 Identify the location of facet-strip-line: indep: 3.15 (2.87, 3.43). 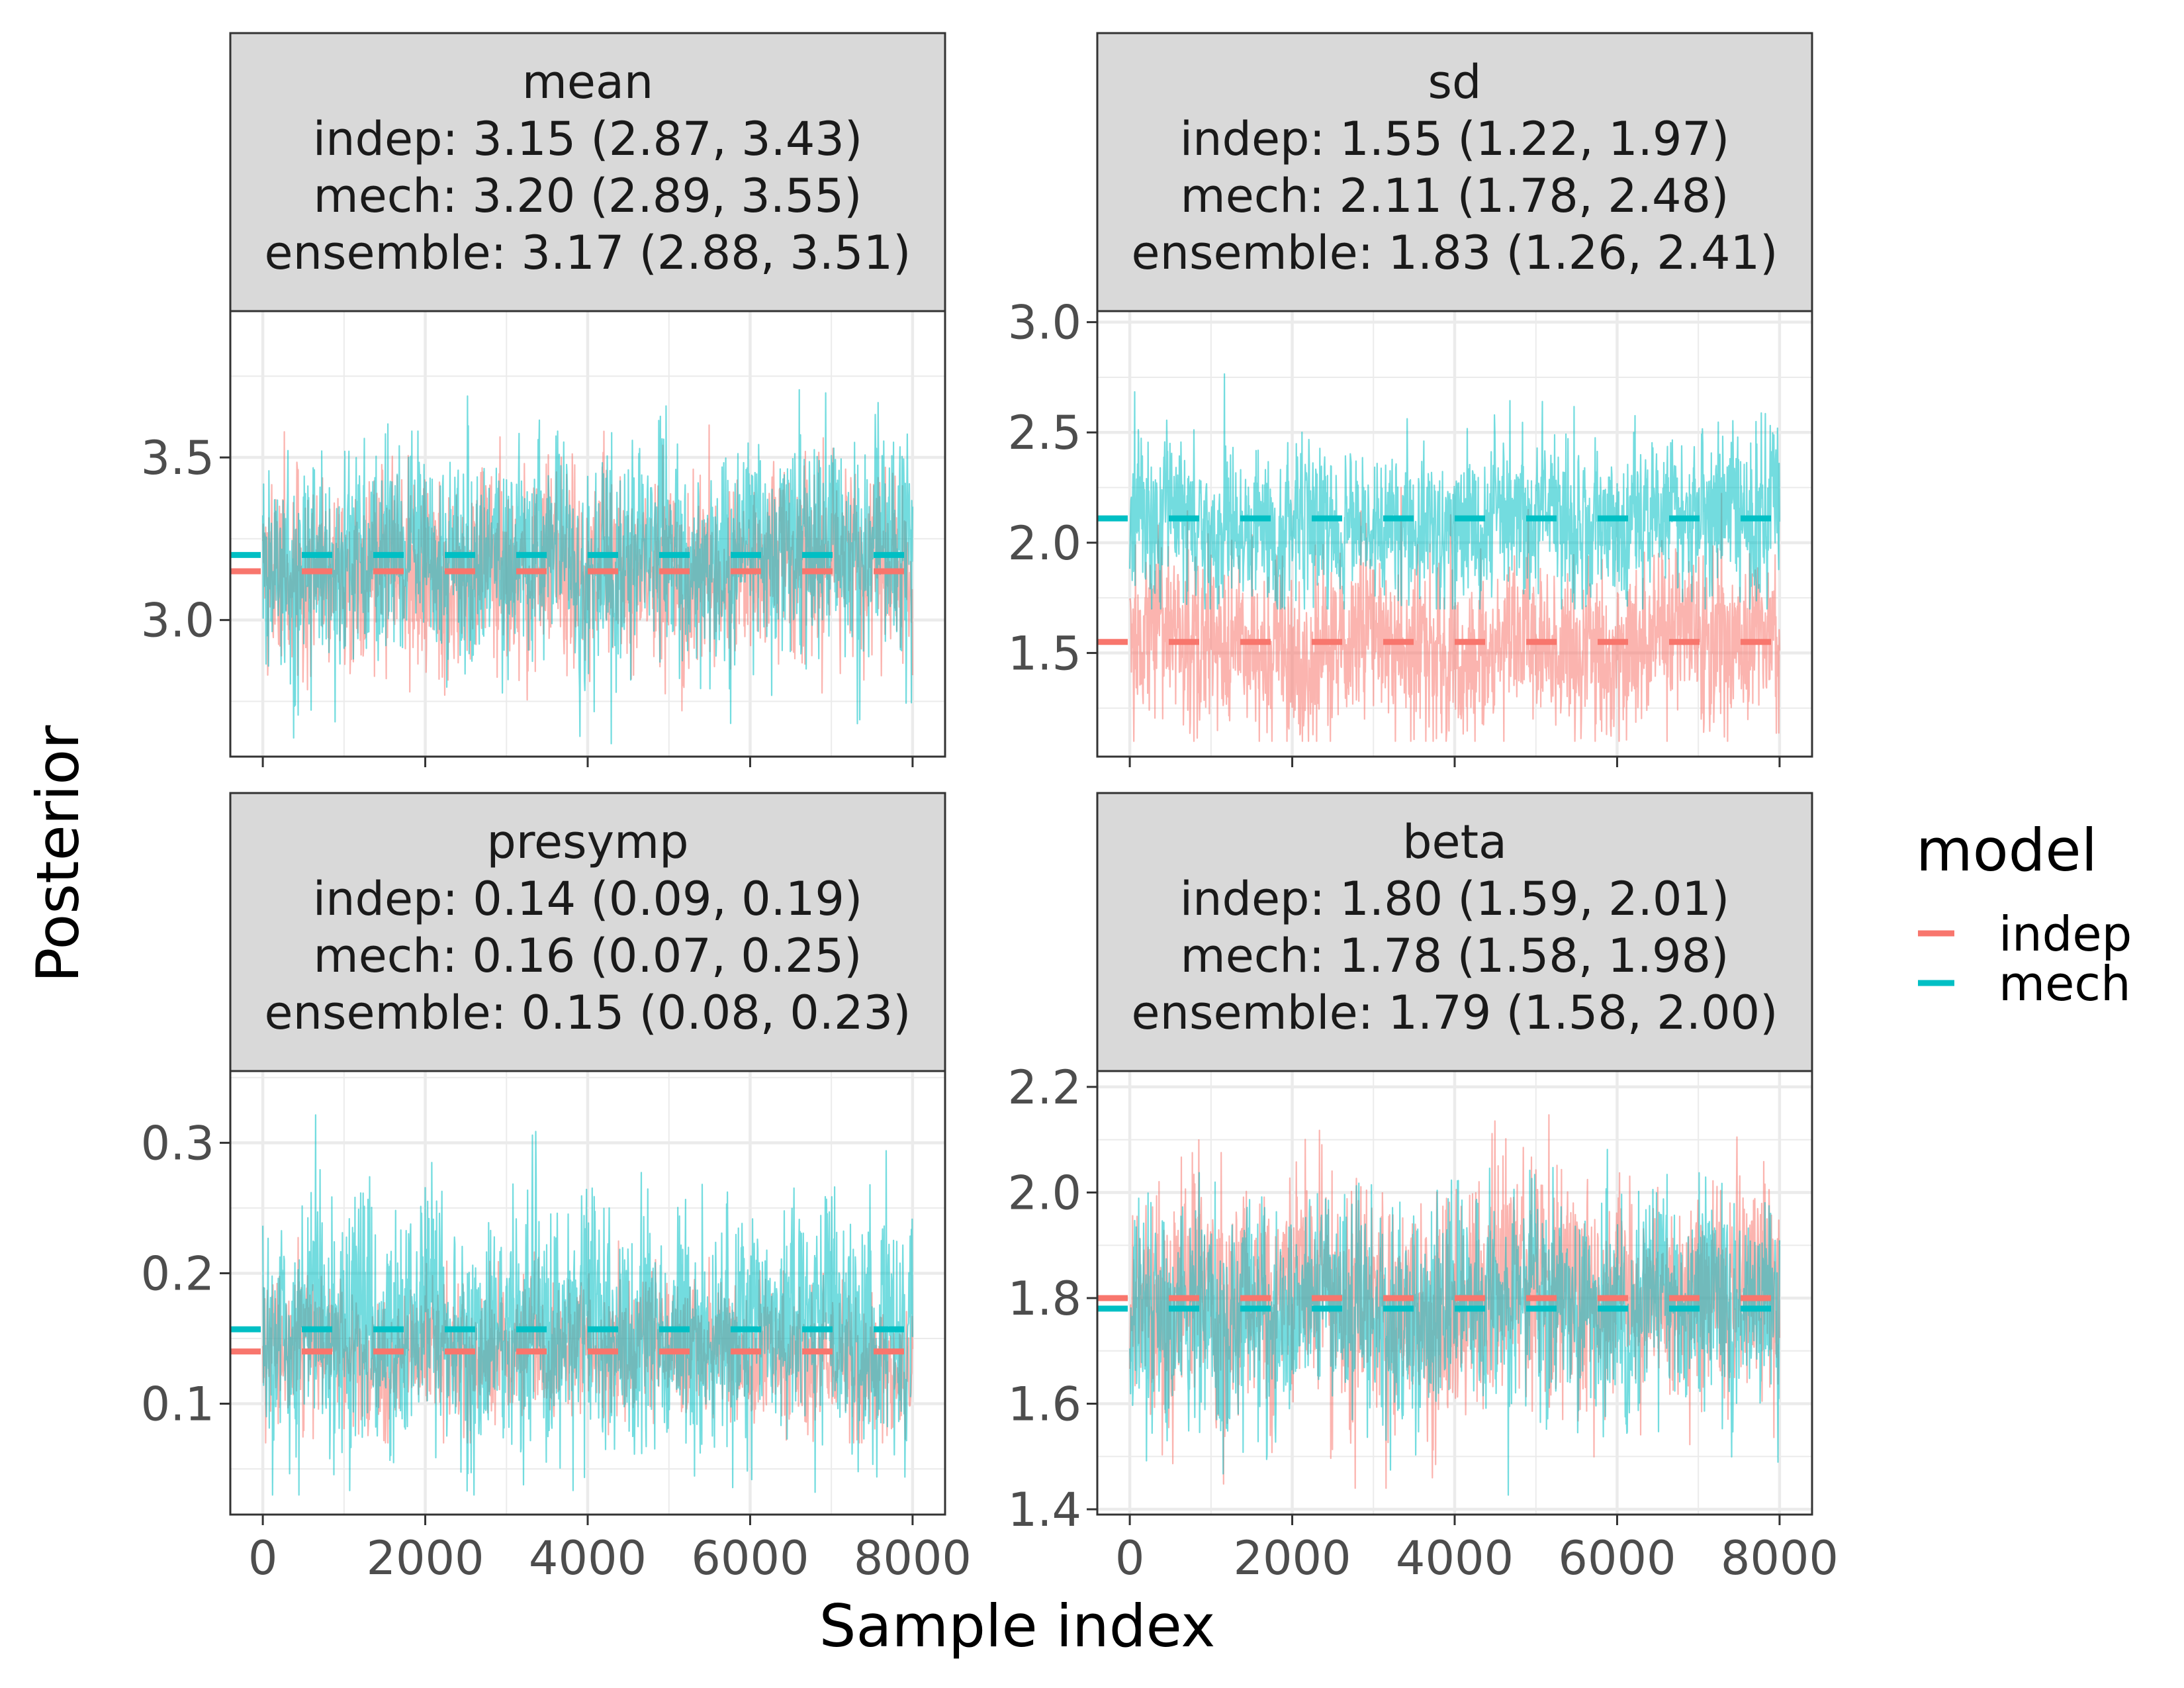
(588, 139).